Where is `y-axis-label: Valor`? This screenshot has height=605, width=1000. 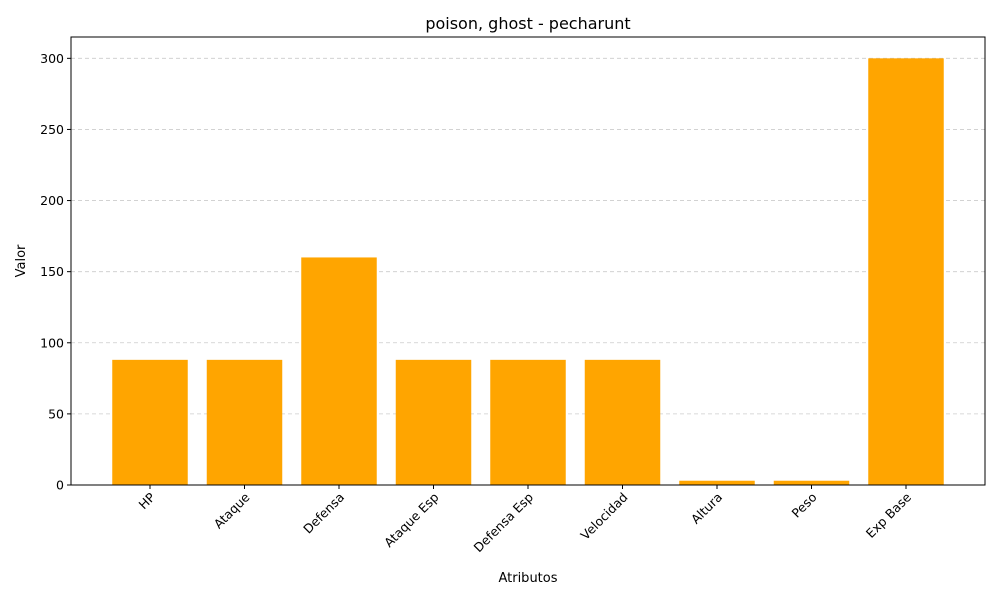
y-axis-label: Valor is located at coordinates (21, 260).